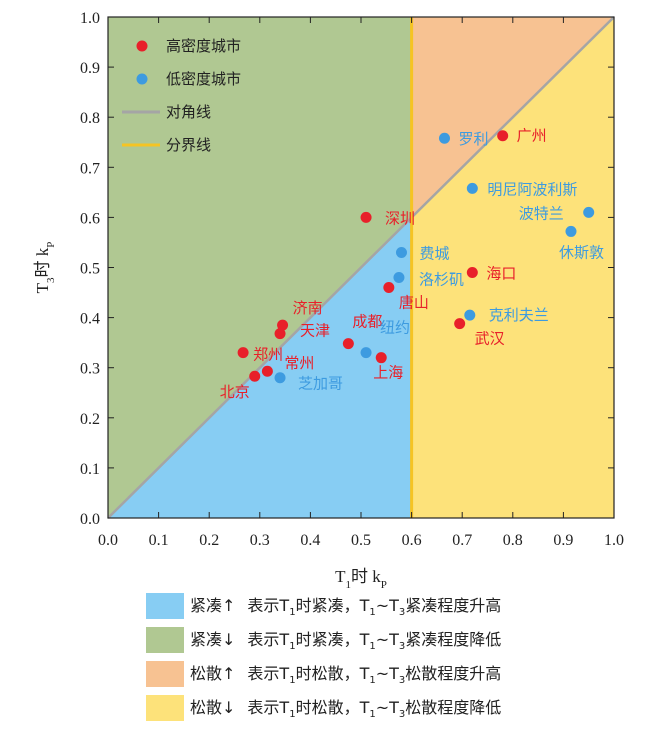 This screenshot has width=650, height=735. I want to click on y-tick-label: 0.2, so click(90, 419).